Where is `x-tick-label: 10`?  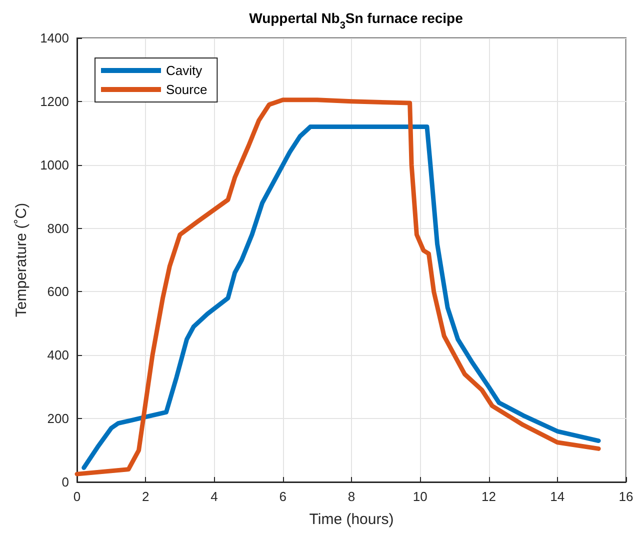 x-tick-label: 10 is located at coordinates (420, 496).